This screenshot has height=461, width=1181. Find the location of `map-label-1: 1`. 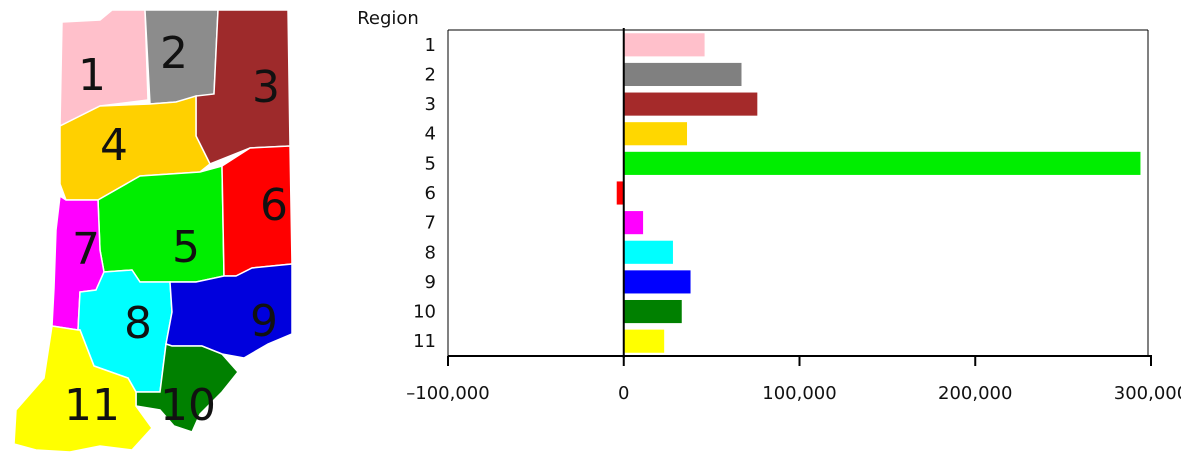

map-label-1: 1 is located at coordinates (92, 75).